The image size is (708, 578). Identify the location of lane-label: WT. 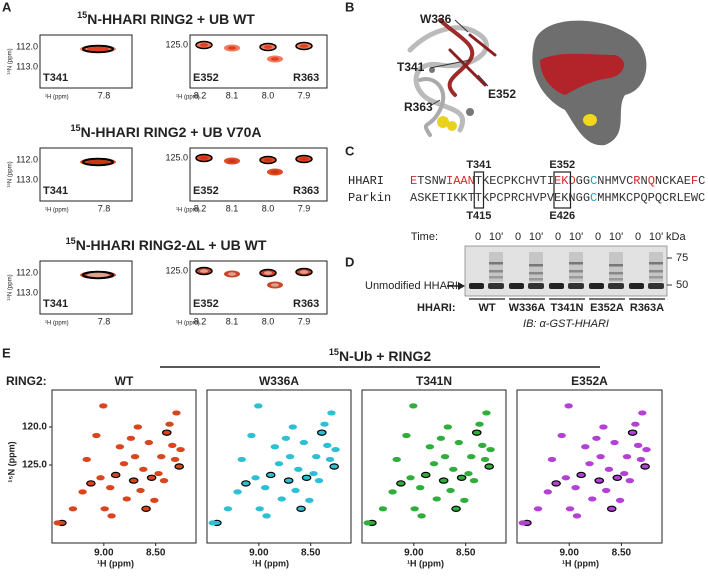
(486, 308).